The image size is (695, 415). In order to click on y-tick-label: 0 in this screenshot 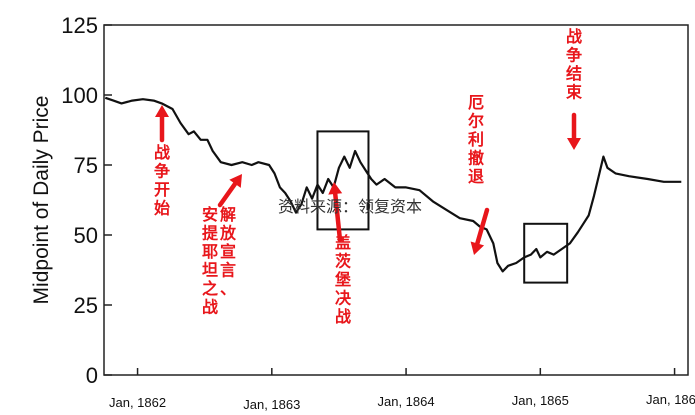, I will do `click(92, 375)`.